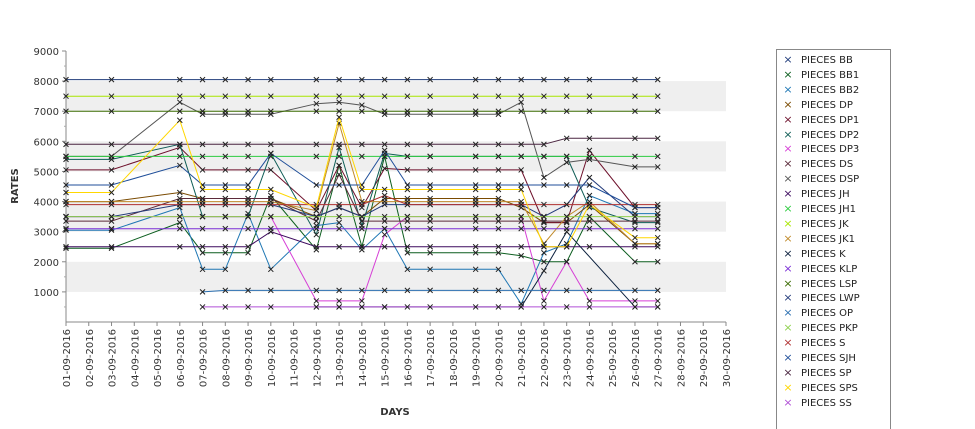 The image size is (975, 429). I want to click on legend-item: × PIECES DSP, so click(820, 178).